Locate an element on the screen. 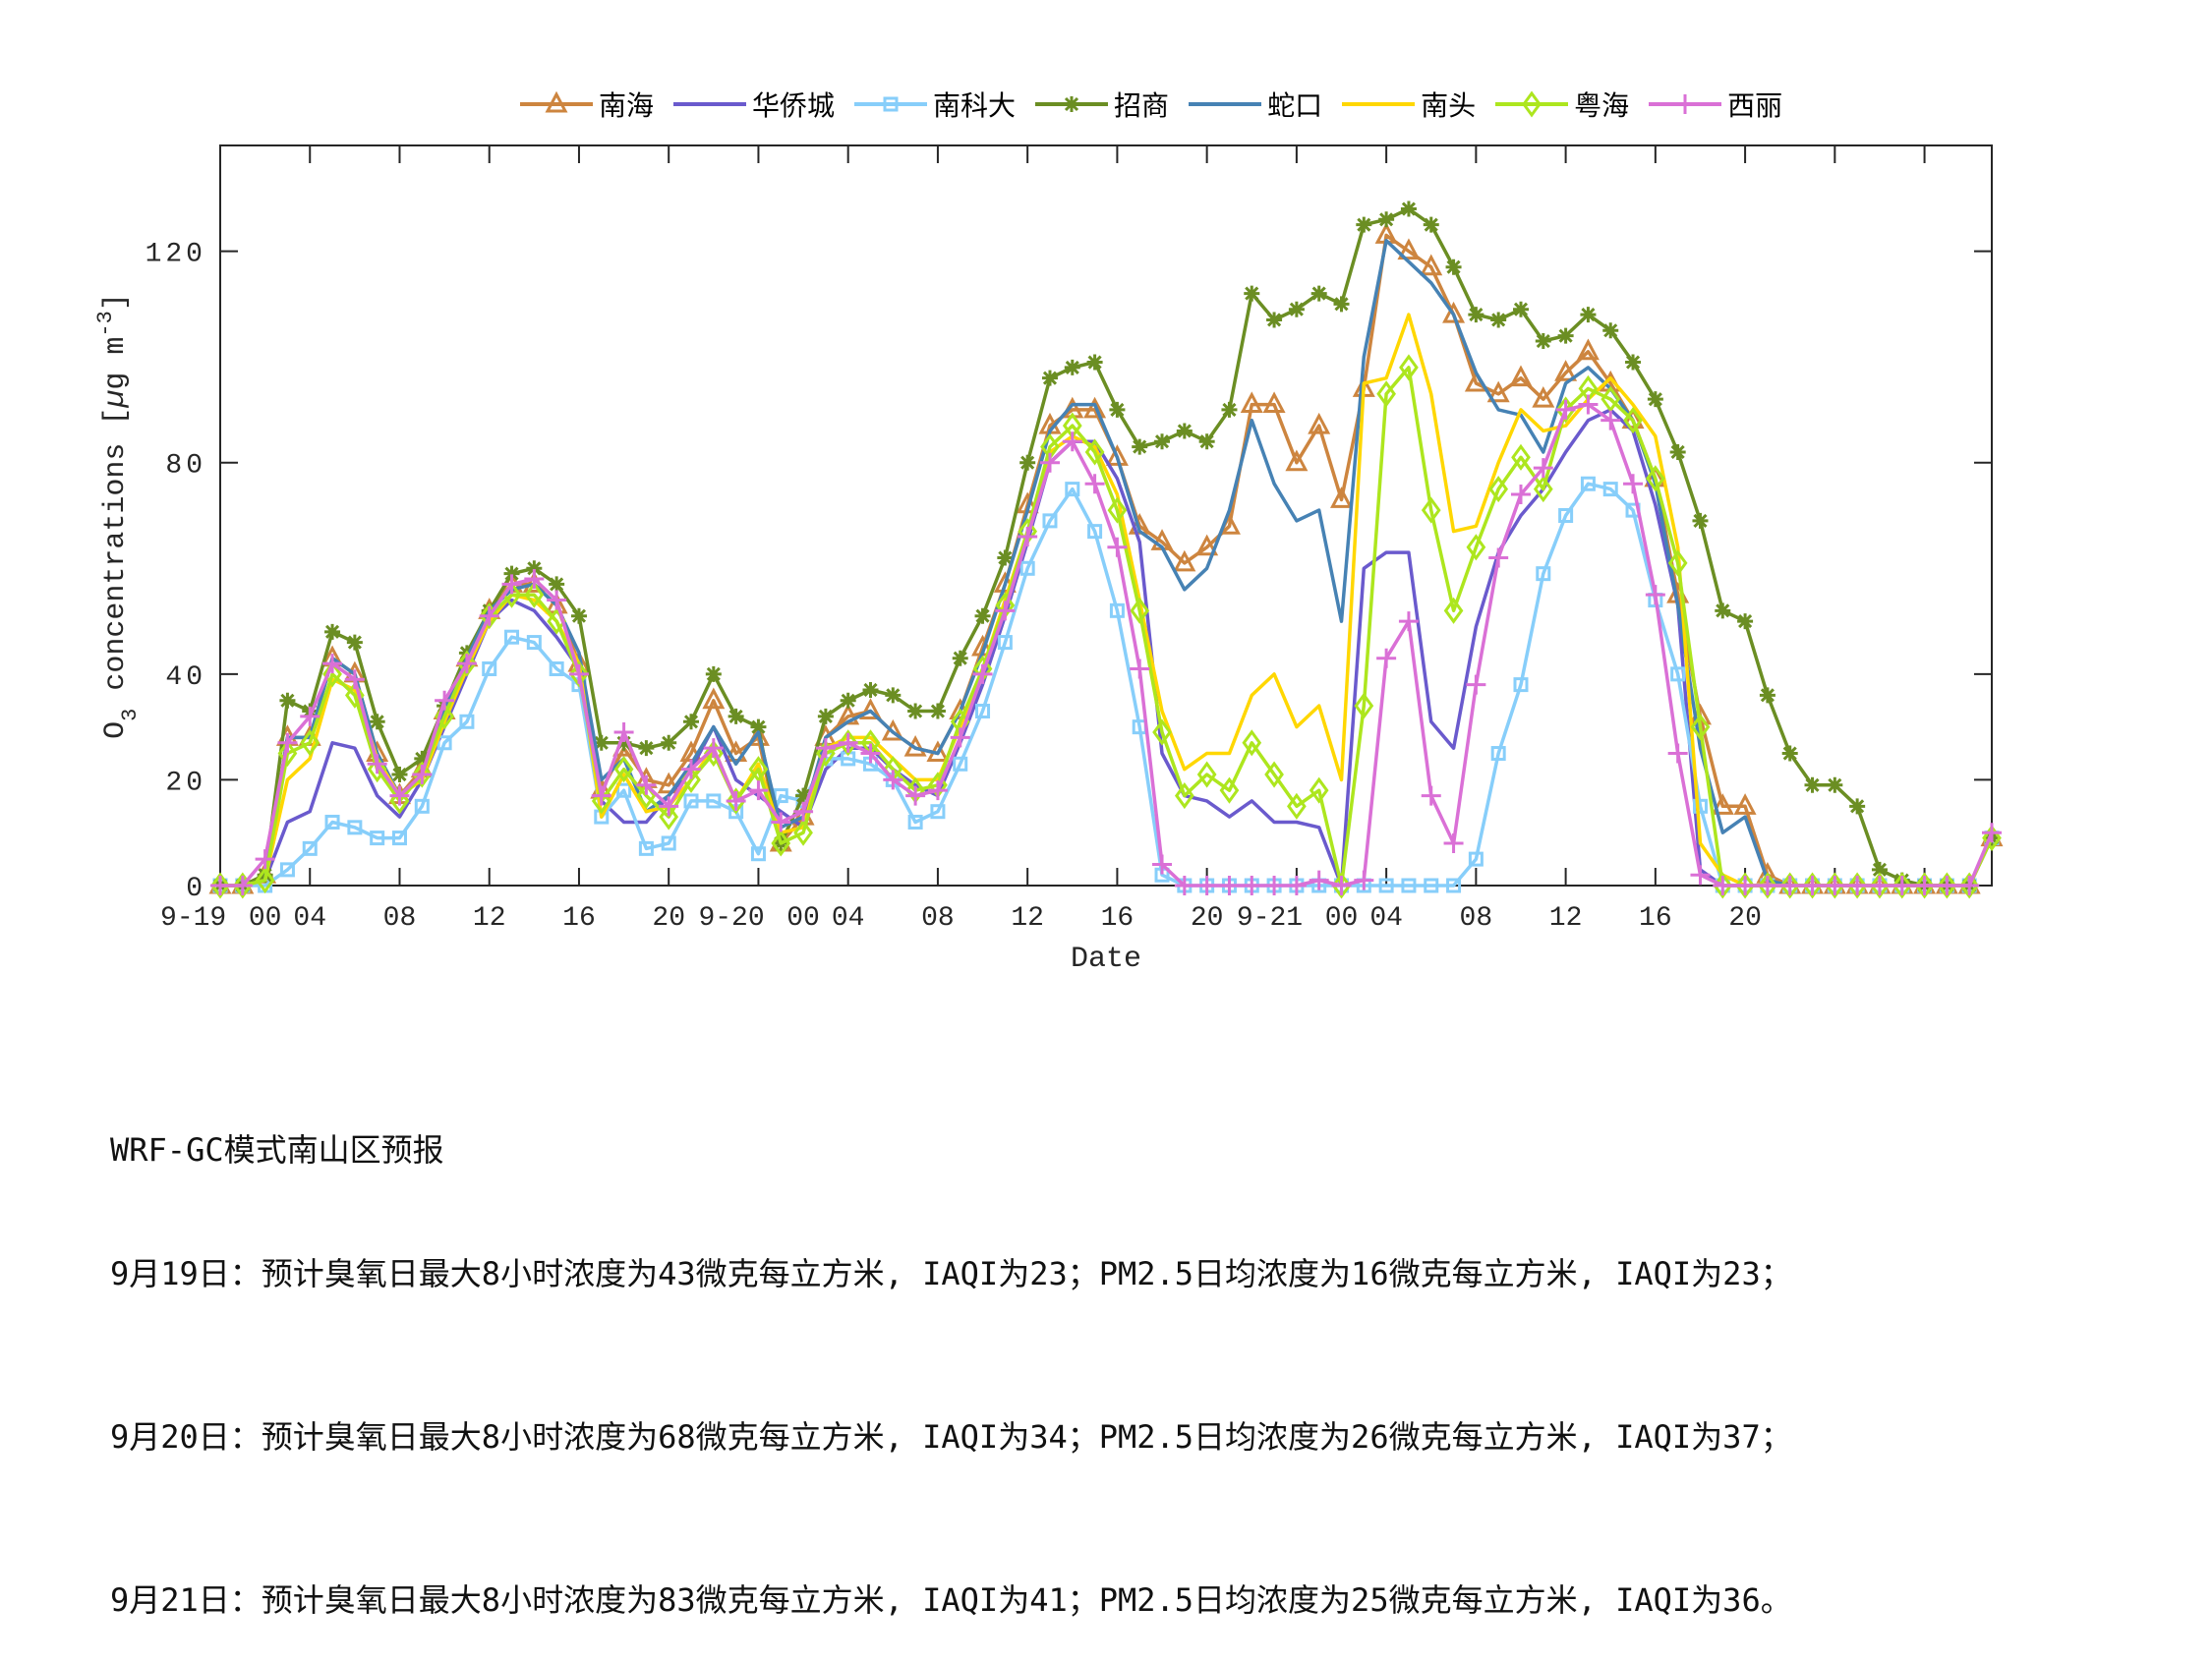  y-tick-label: 20 is located at coordinates (185, 783).